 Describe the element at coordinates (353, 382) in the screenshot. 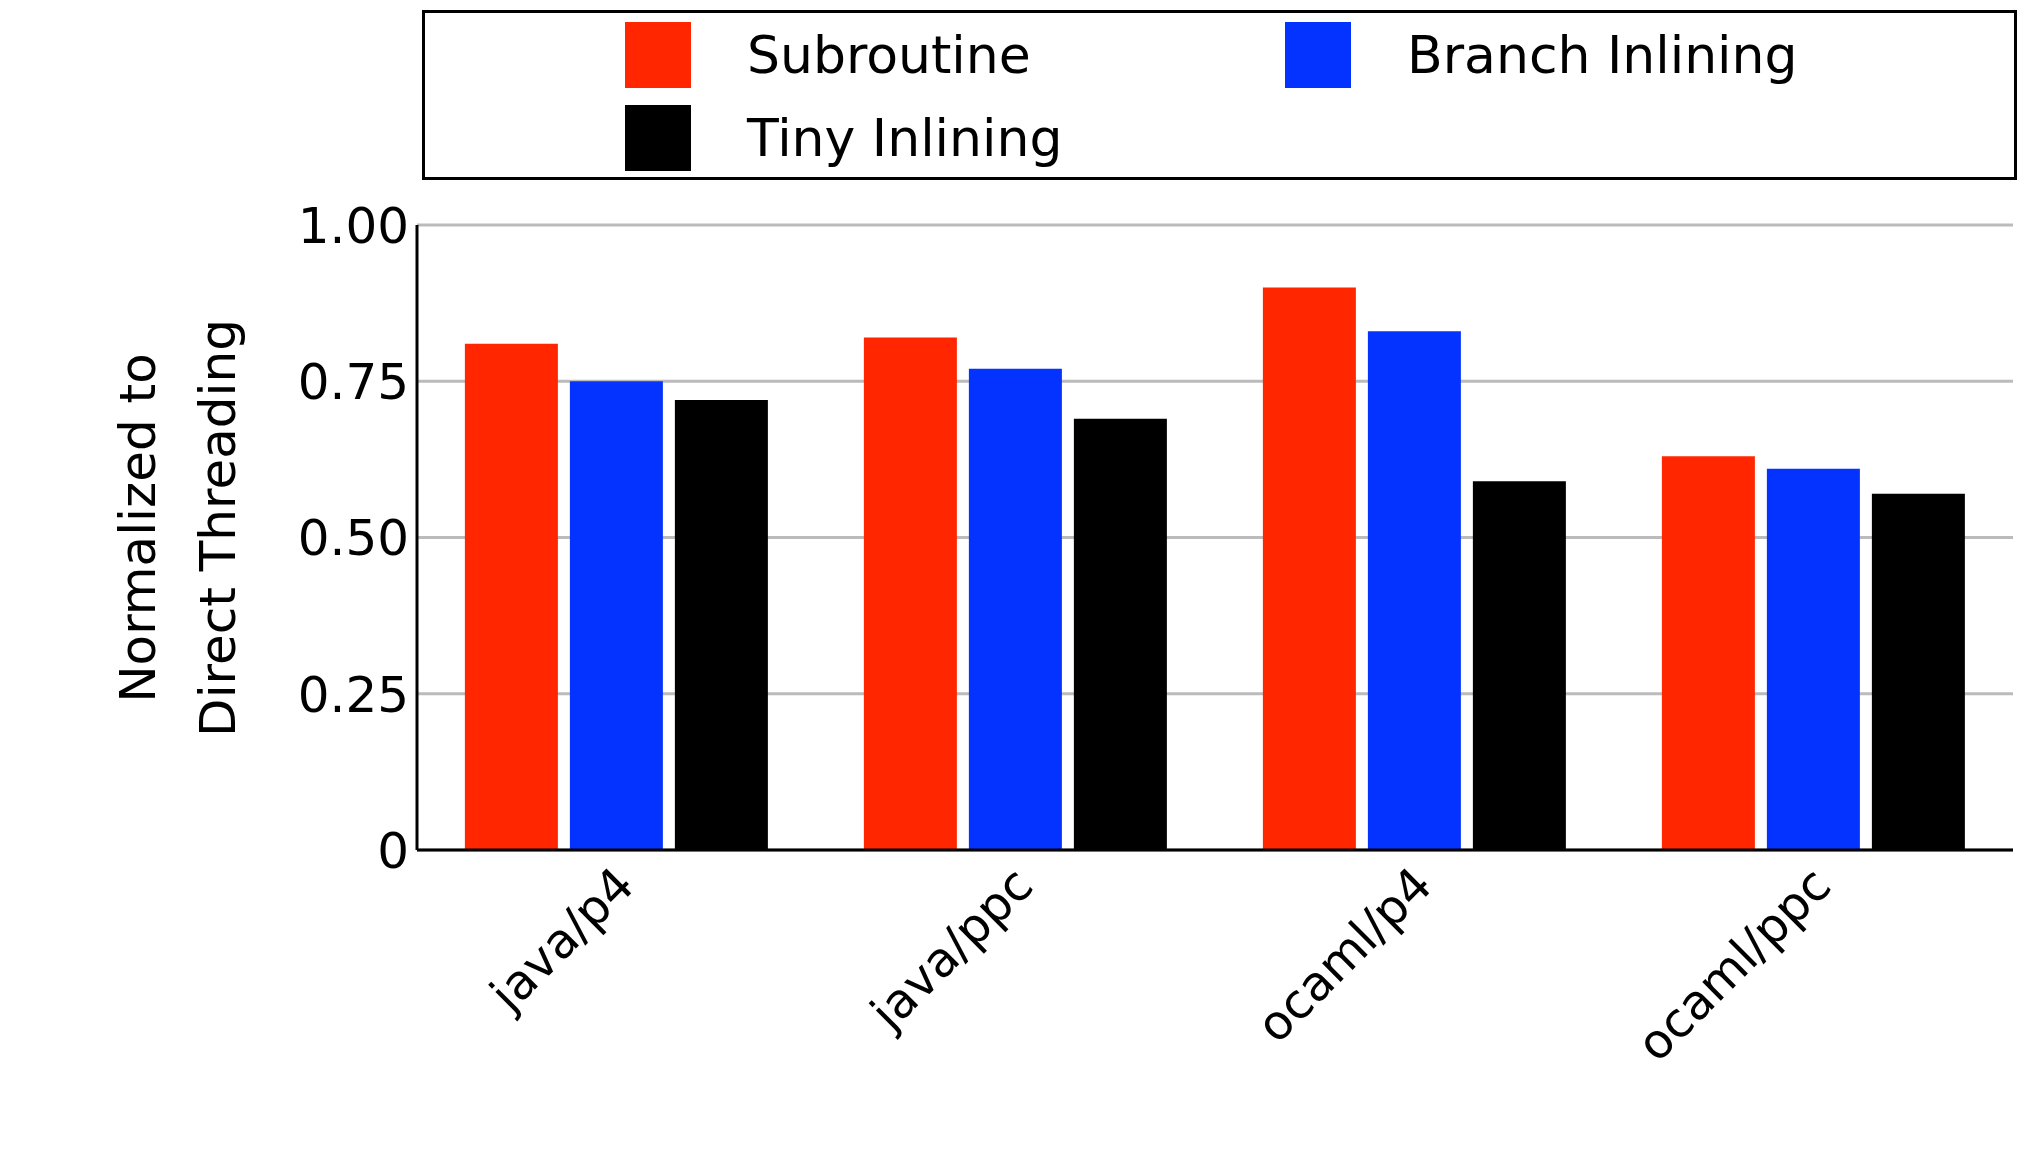

I see `y-tick-label: 0.75` at that location.